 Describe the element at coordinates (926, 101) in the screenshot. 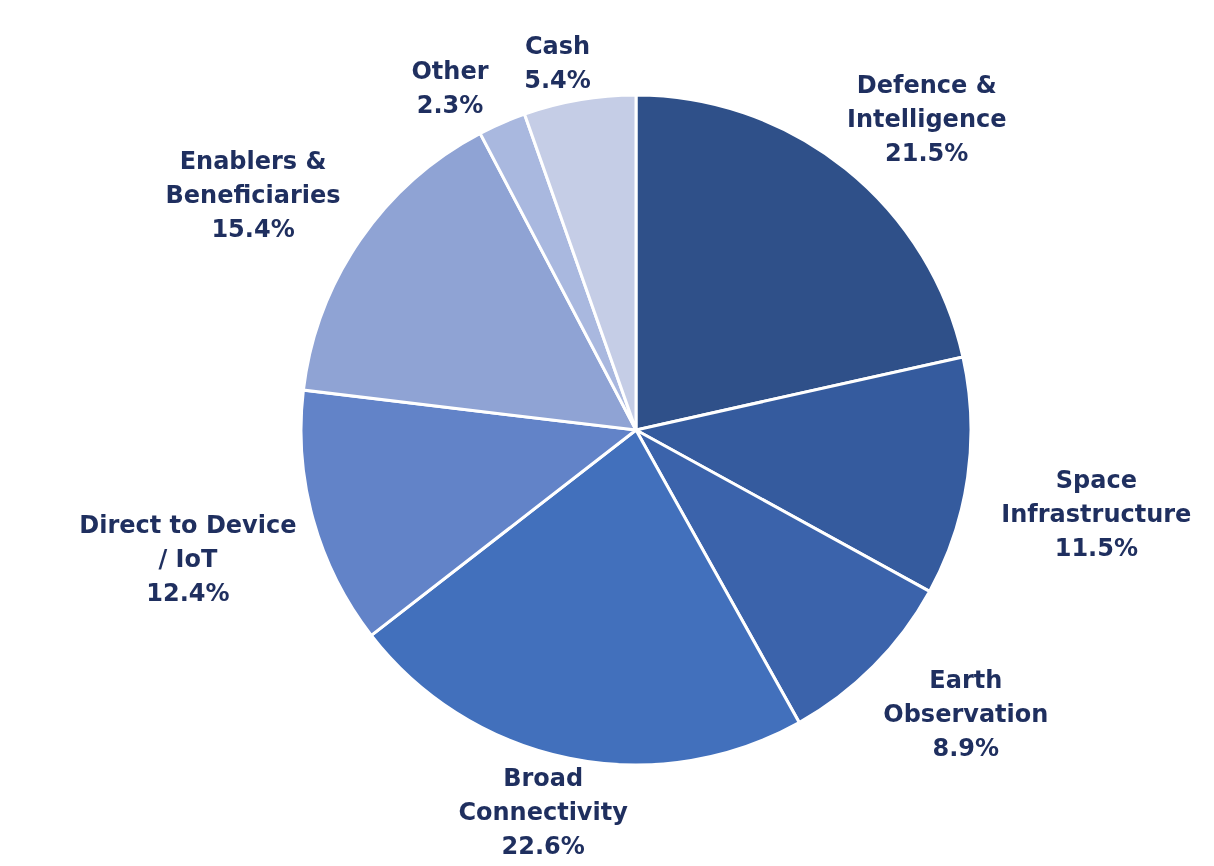

I see `slice-label: Defence & Intelligence` at that location.